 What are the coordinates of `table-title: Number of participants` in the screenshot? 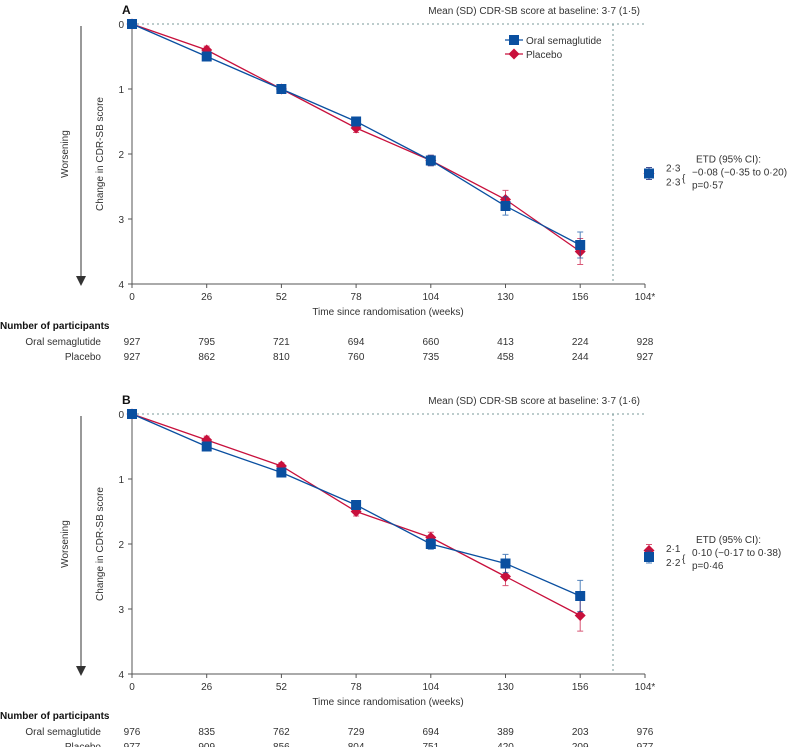 It's located at (55, 326).